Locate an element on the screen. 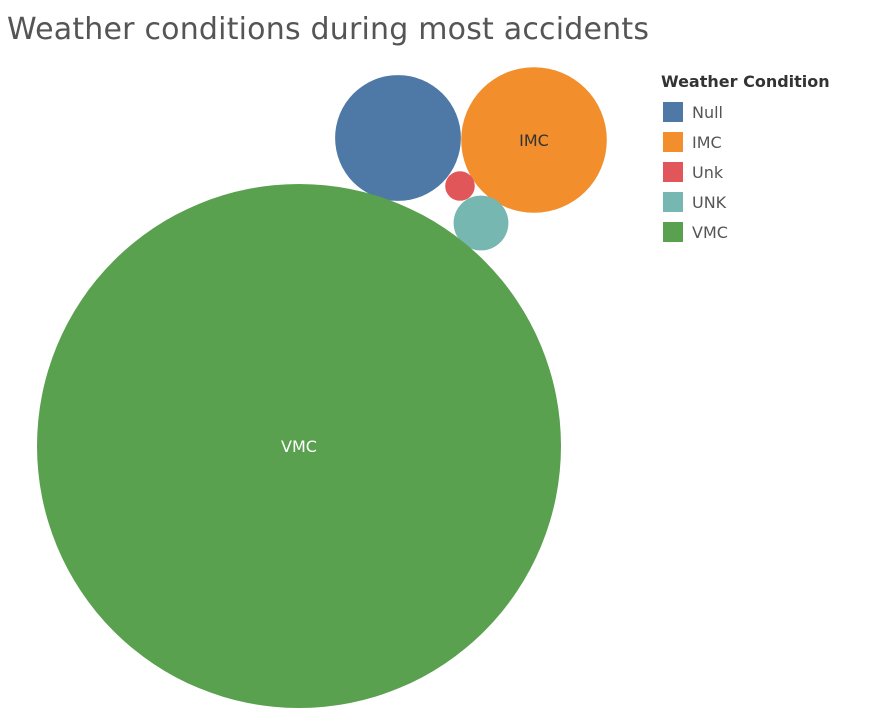 The width and height of the screenshot is (869, 708). bubble-label-imc: IMC is located at coordinates (534, 140).